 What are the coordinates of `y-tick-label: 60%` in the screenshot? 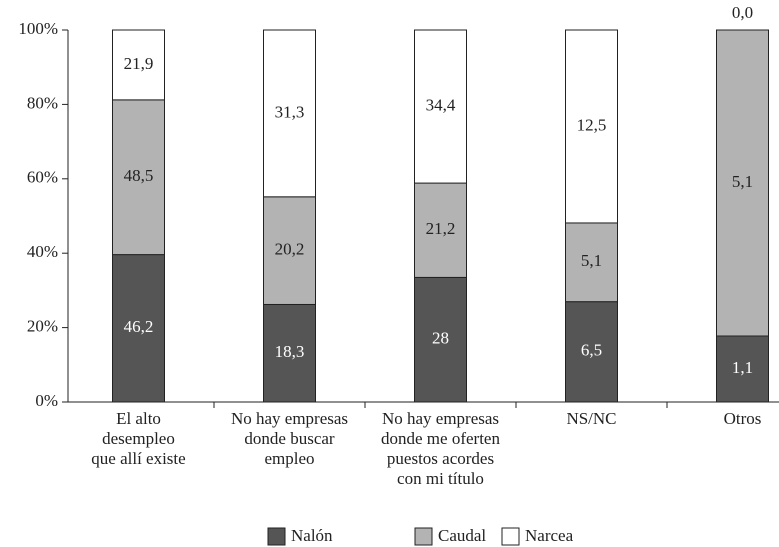 It's located at (42, 177).